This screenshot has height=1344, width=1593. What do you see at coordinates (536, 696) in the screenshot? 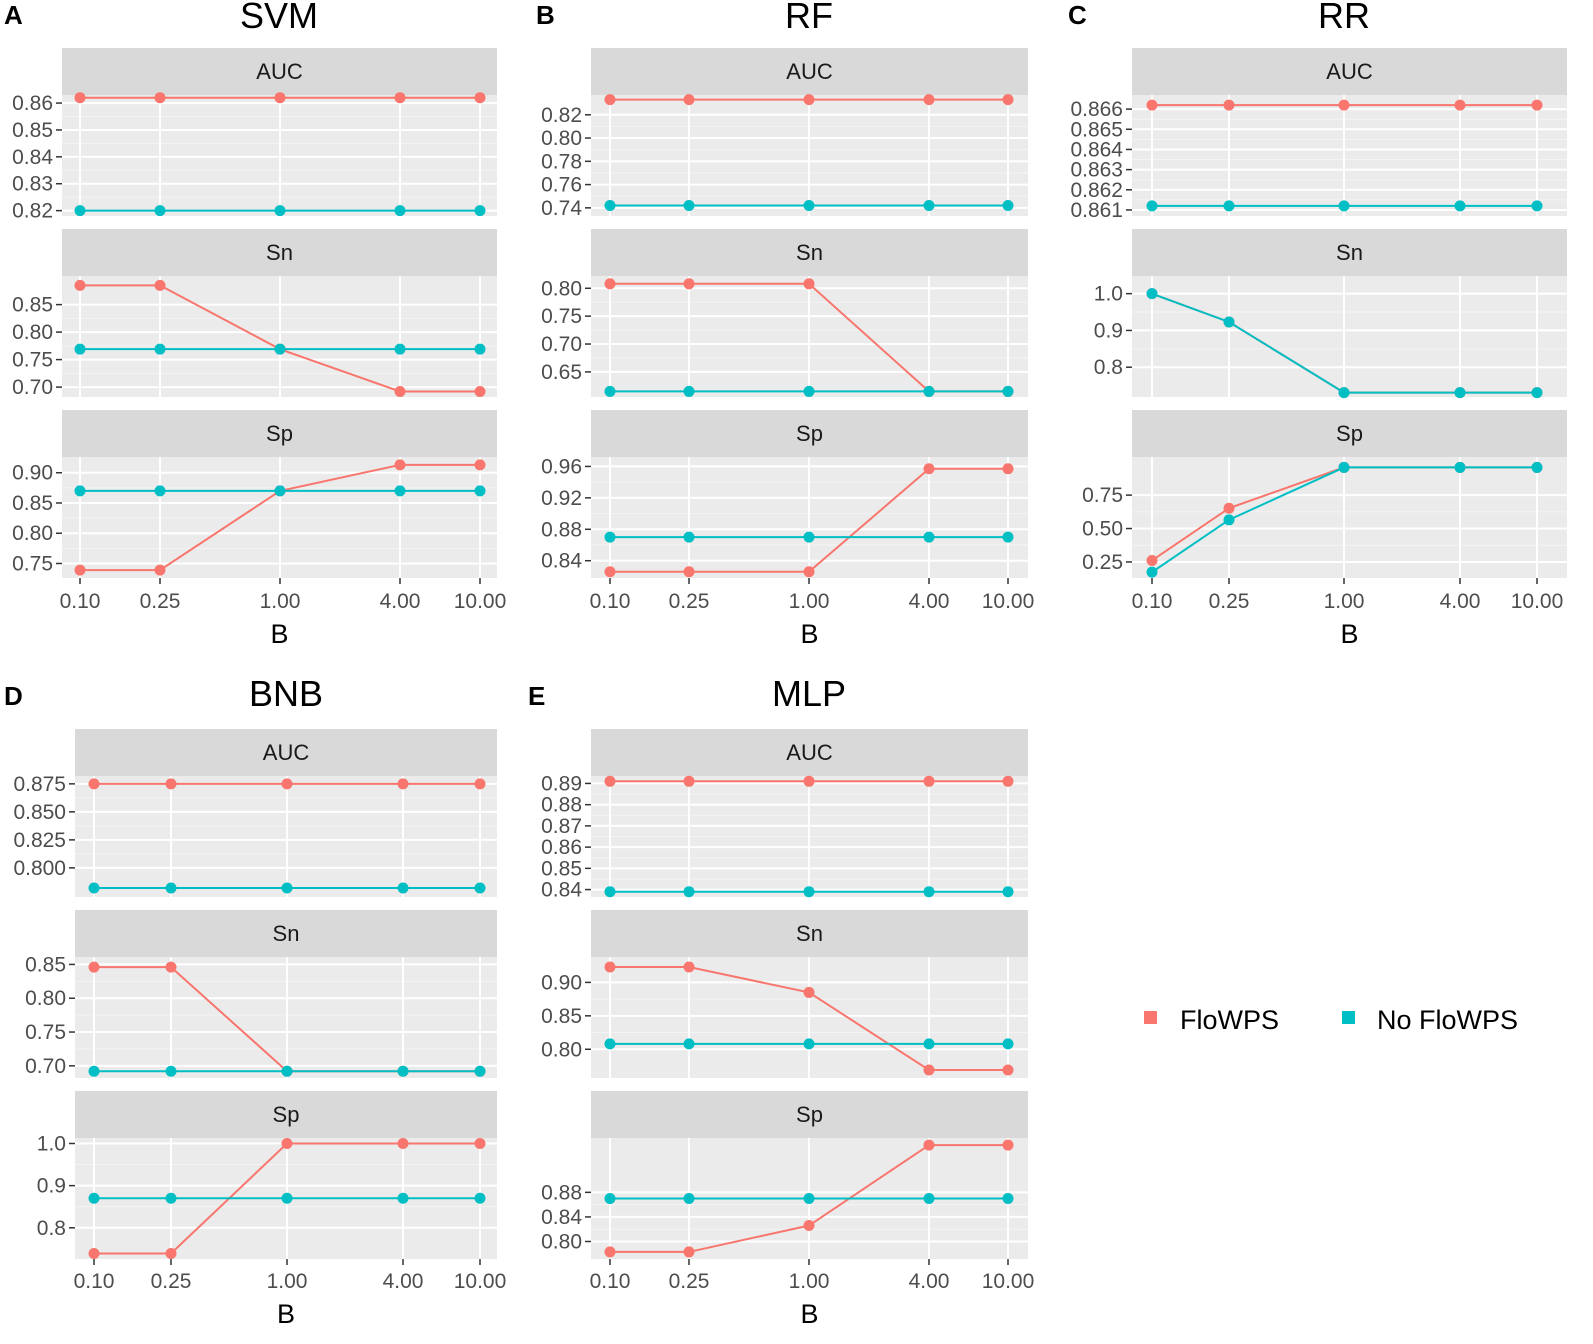
I see `panel-letter: E` at bounding box center [536, 696].